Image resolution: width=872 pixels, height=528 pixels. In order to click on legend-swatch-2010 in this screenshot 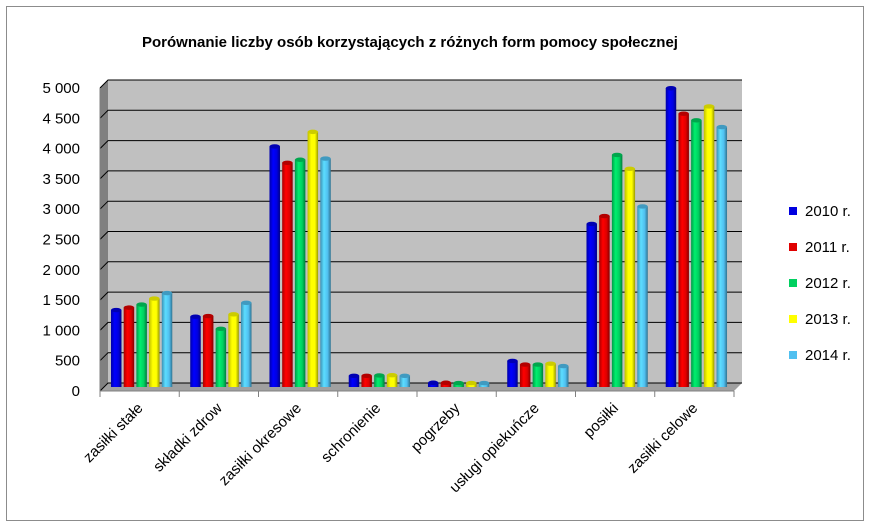, I will do `click(793, 211)`.